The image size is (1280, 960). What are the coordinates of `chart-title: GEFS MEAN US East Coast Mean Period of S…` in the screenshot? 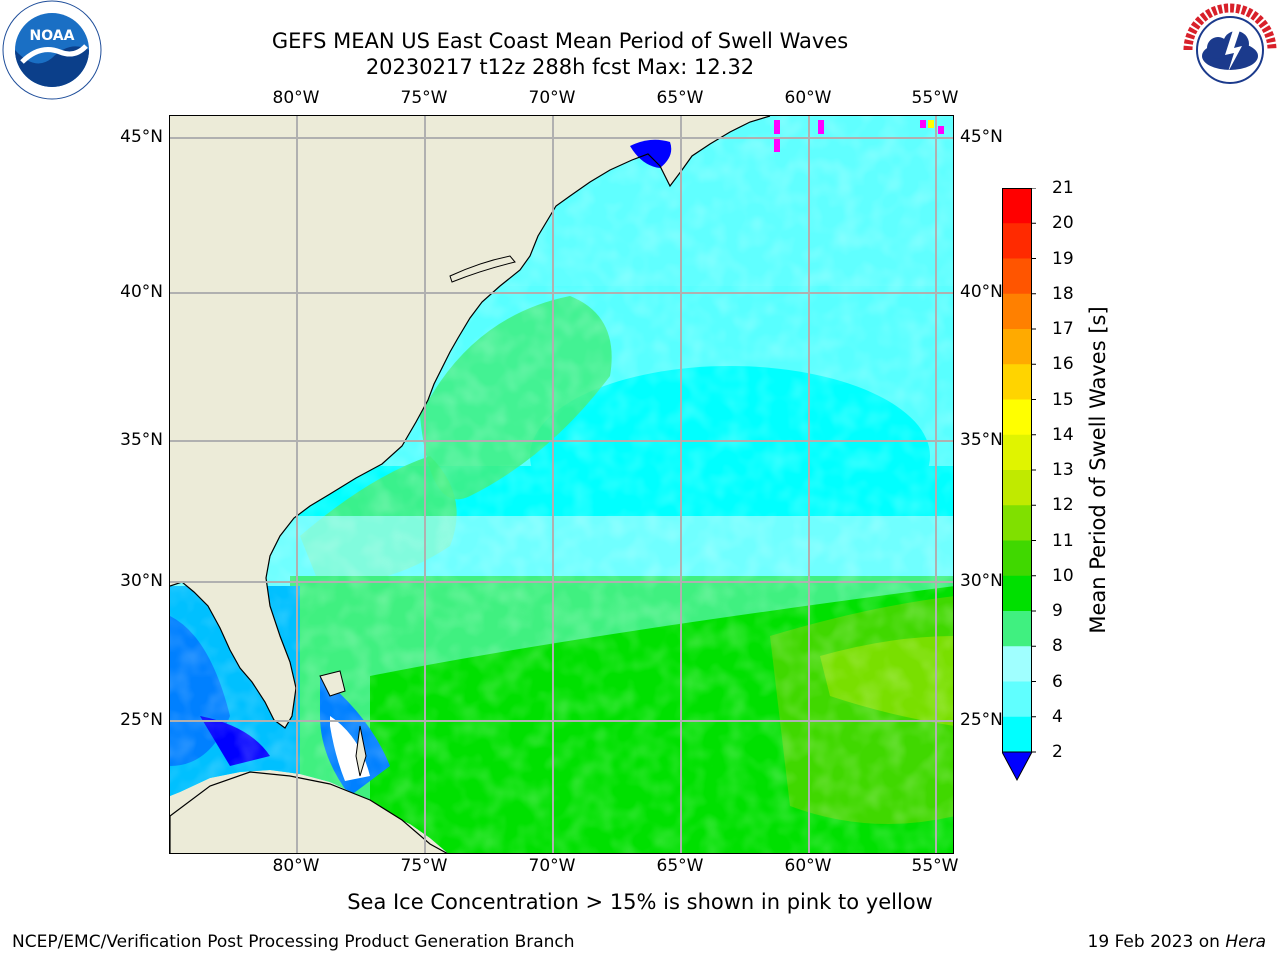 It's located at (560, 41).